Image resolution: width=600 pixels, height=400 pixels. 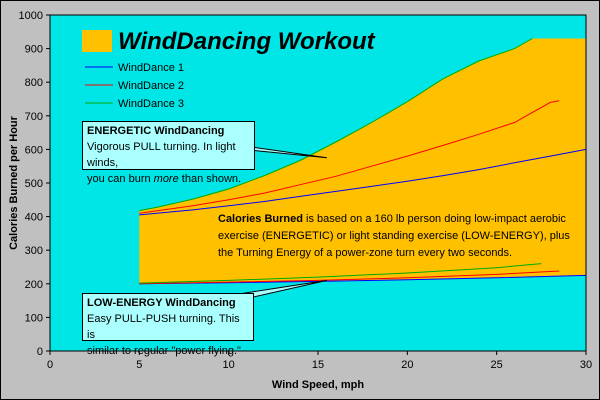 I want to click on calories-note-bold: Calories Burned, so click(x=260, y=219).